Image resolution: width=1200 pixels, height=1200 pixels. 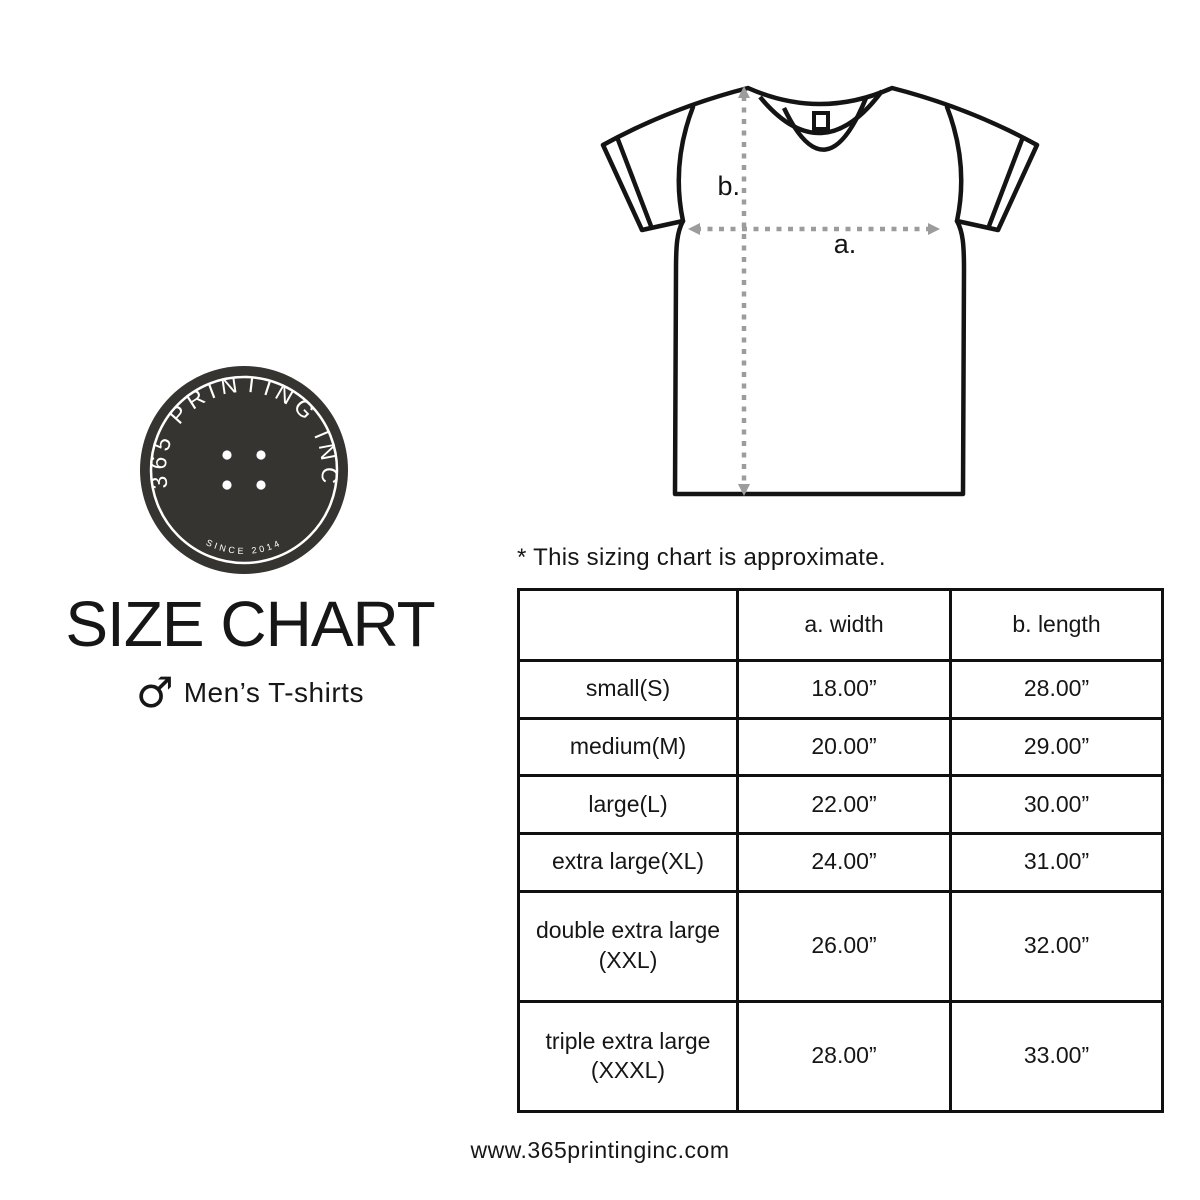 I want to click on width-cell: 24.00”, so click(x=844, y=862).